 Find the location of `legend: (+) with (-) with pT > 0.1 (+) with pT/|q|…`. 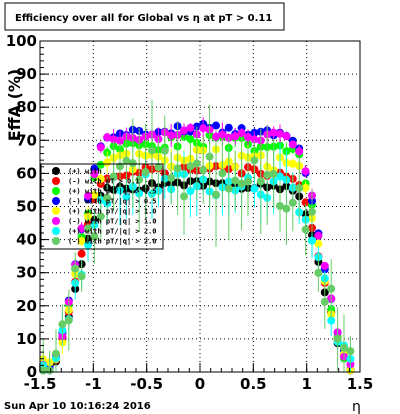

legend: (+) with (-) with pT > 0.1 (+) with pT/|q|… is located at coordinates (102, 206).